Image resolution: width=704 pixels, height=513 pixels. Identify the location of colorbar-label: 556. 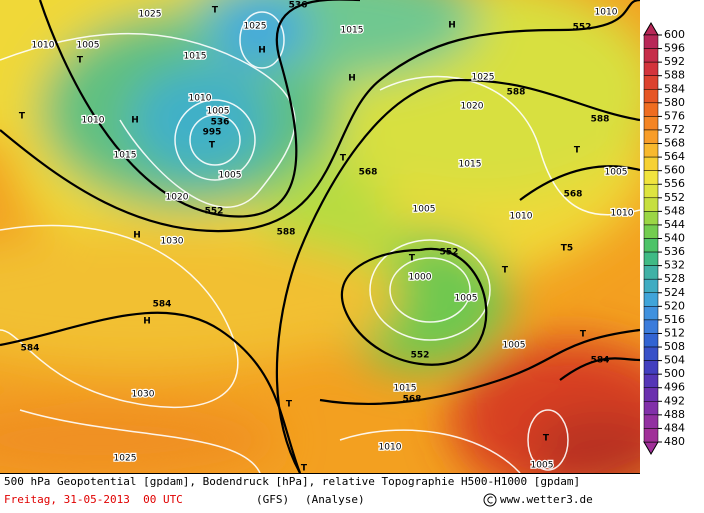
(674, 183).